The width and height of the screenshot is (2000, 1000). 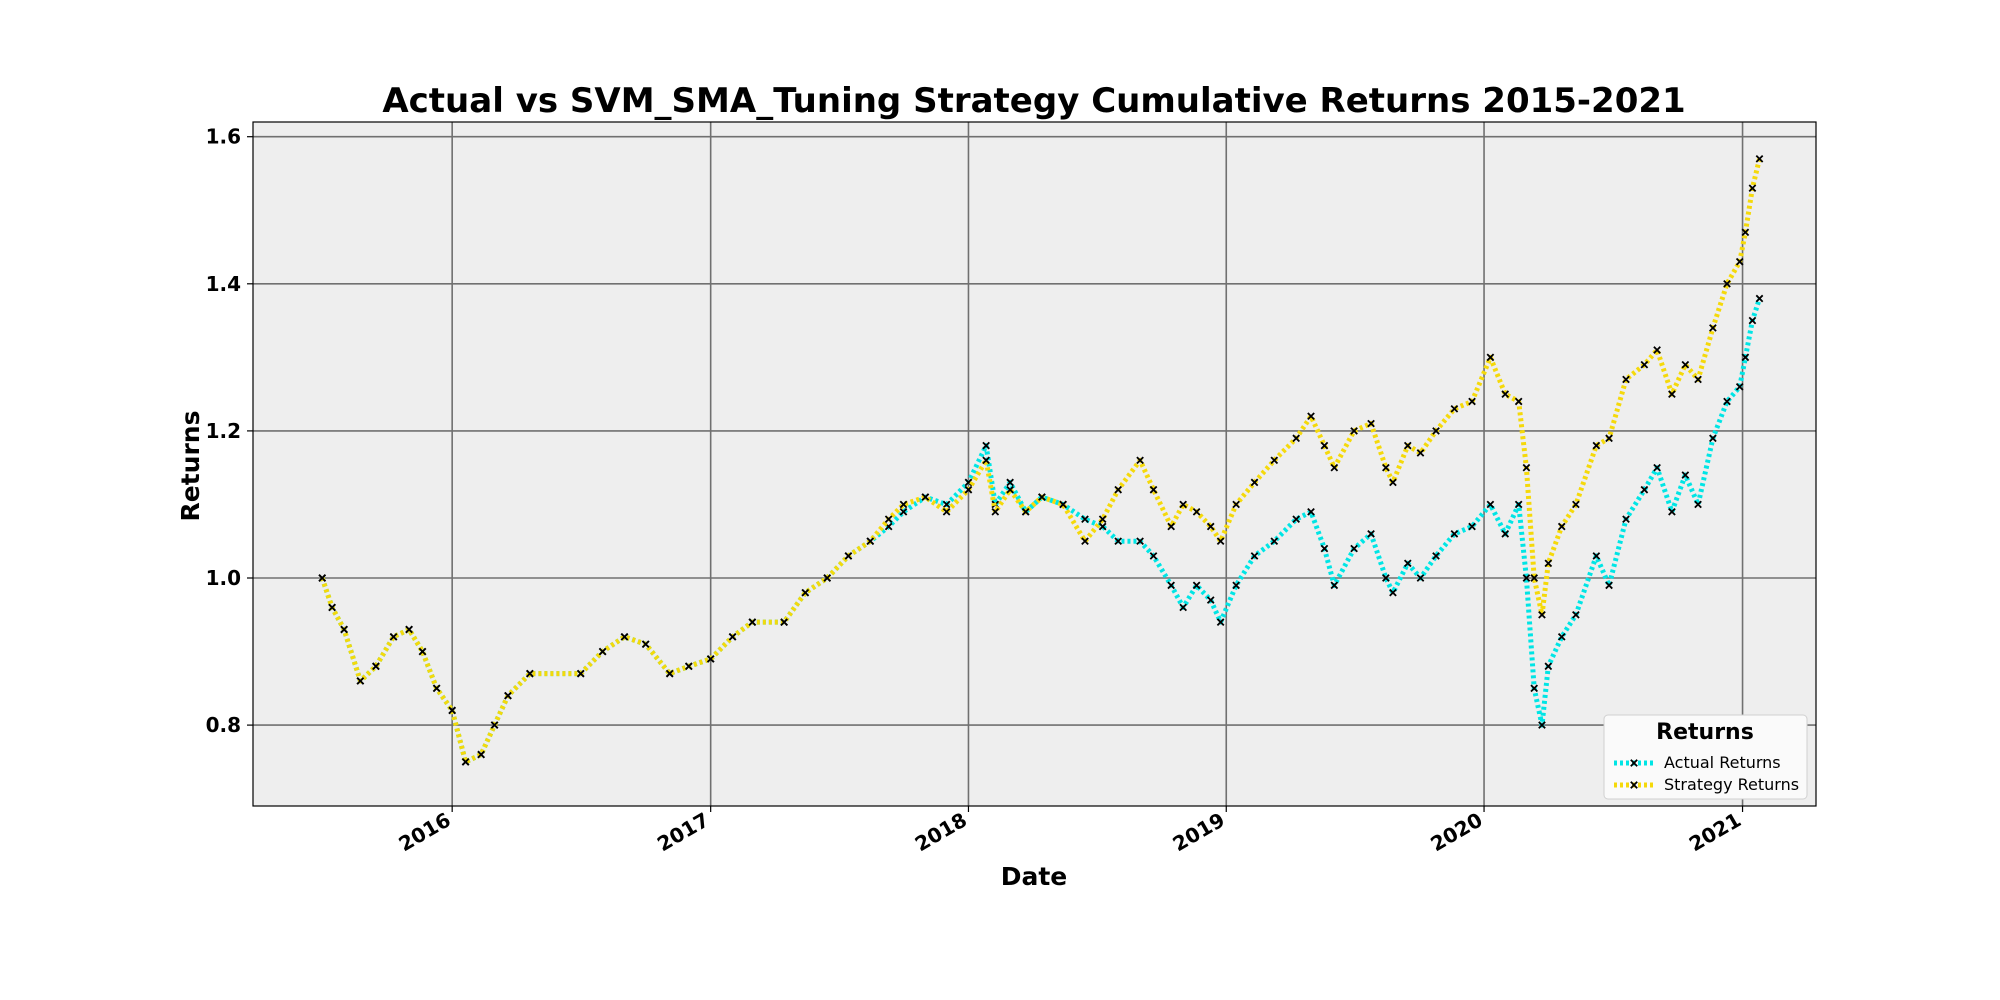 I want to click on x-tick-label: 2017, so click(x=683, y=832).